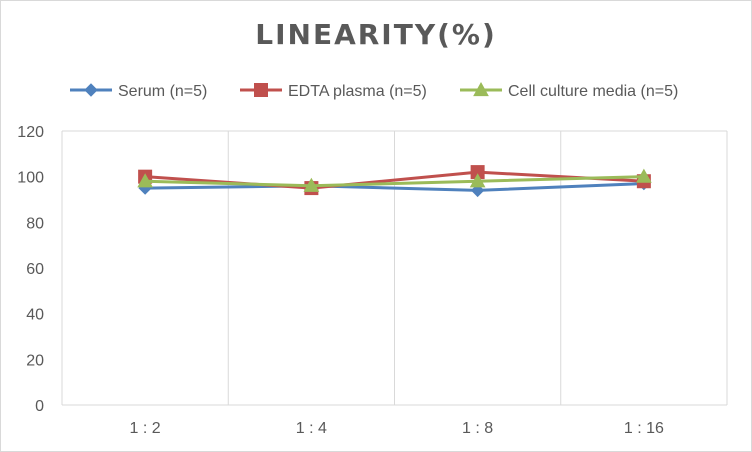  What do you see at coordinates (35, 269) in the screenshot?
I see `y-tick-label: 60` at bounding box center [35, 269].